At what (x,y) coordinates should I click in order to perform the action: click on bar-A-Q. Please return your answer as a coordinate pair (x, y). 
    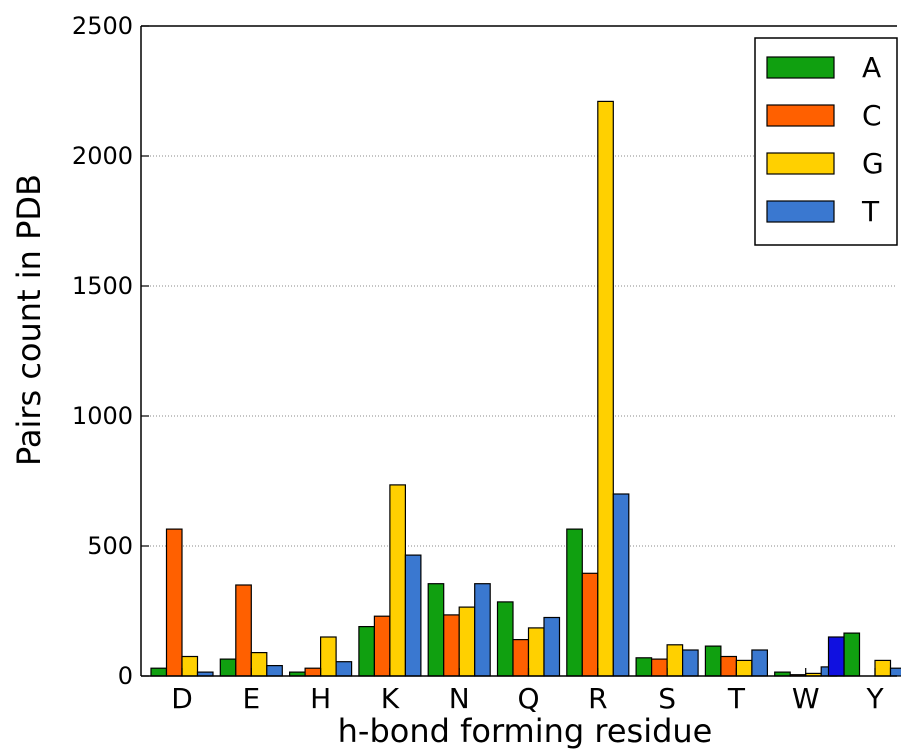
    Looking at the image, I should click on (505, 639).